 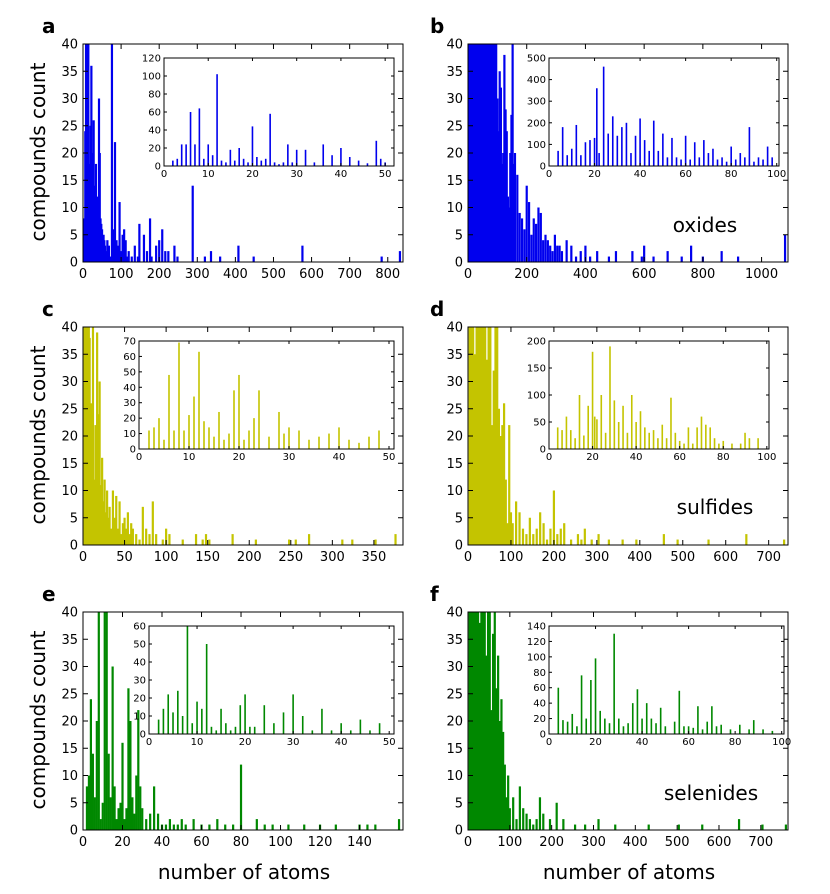 I want to click on panel-c-inset-y-tick-label: 30, so click(x=129, y=403).